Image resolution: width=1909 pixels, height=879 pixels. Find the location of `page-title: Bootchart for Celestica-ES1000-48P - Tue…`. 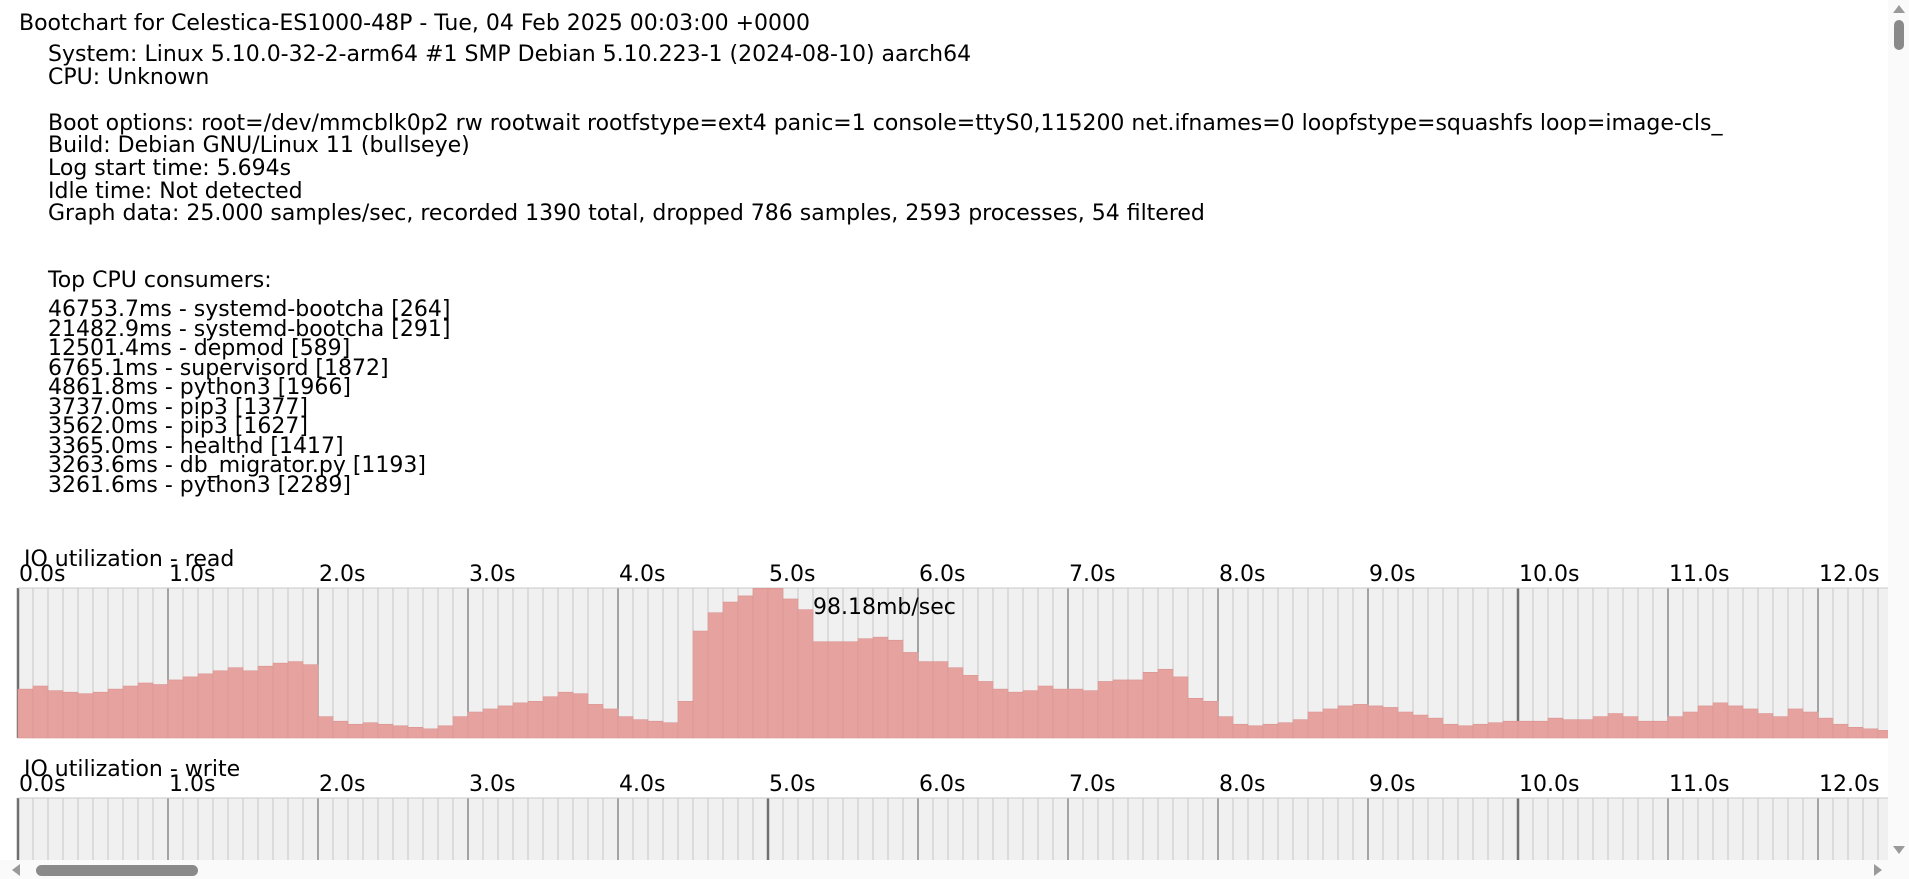

page-title: Bootchart for Celestica-ES1000-48P - Tue… is located at coordinates (415, 23).